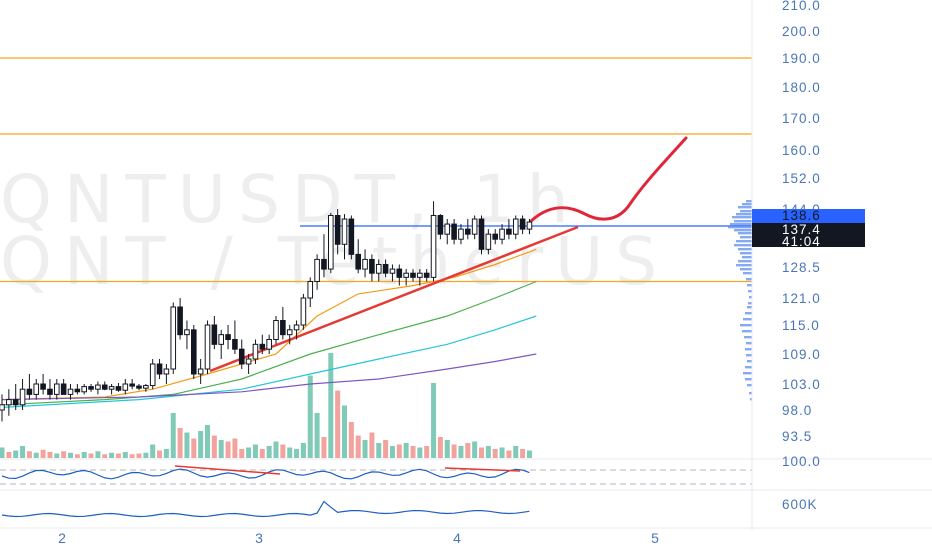 This screenshot has width=932, height=550. Describe the element at coordinates (259, 538) in the screenshot. I see `time-tick-label: 3` at that location.